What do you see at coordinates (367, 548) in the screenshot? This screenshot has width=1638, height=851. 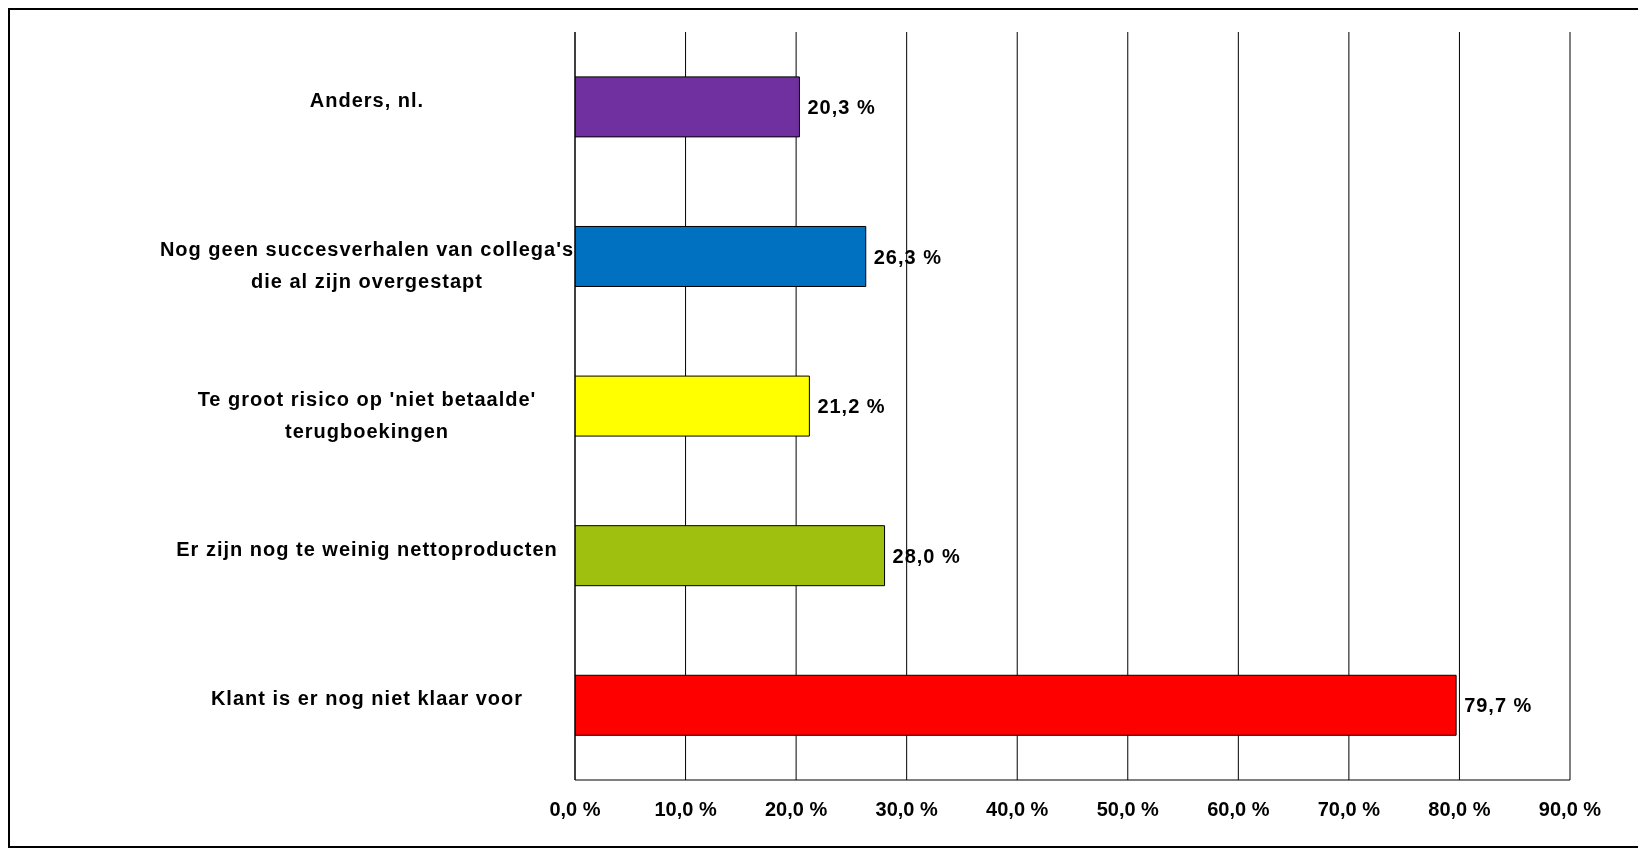 I see `y-tick-label: Er zijn nog te weinig nettoproducten` at bounding box center [367, 548].